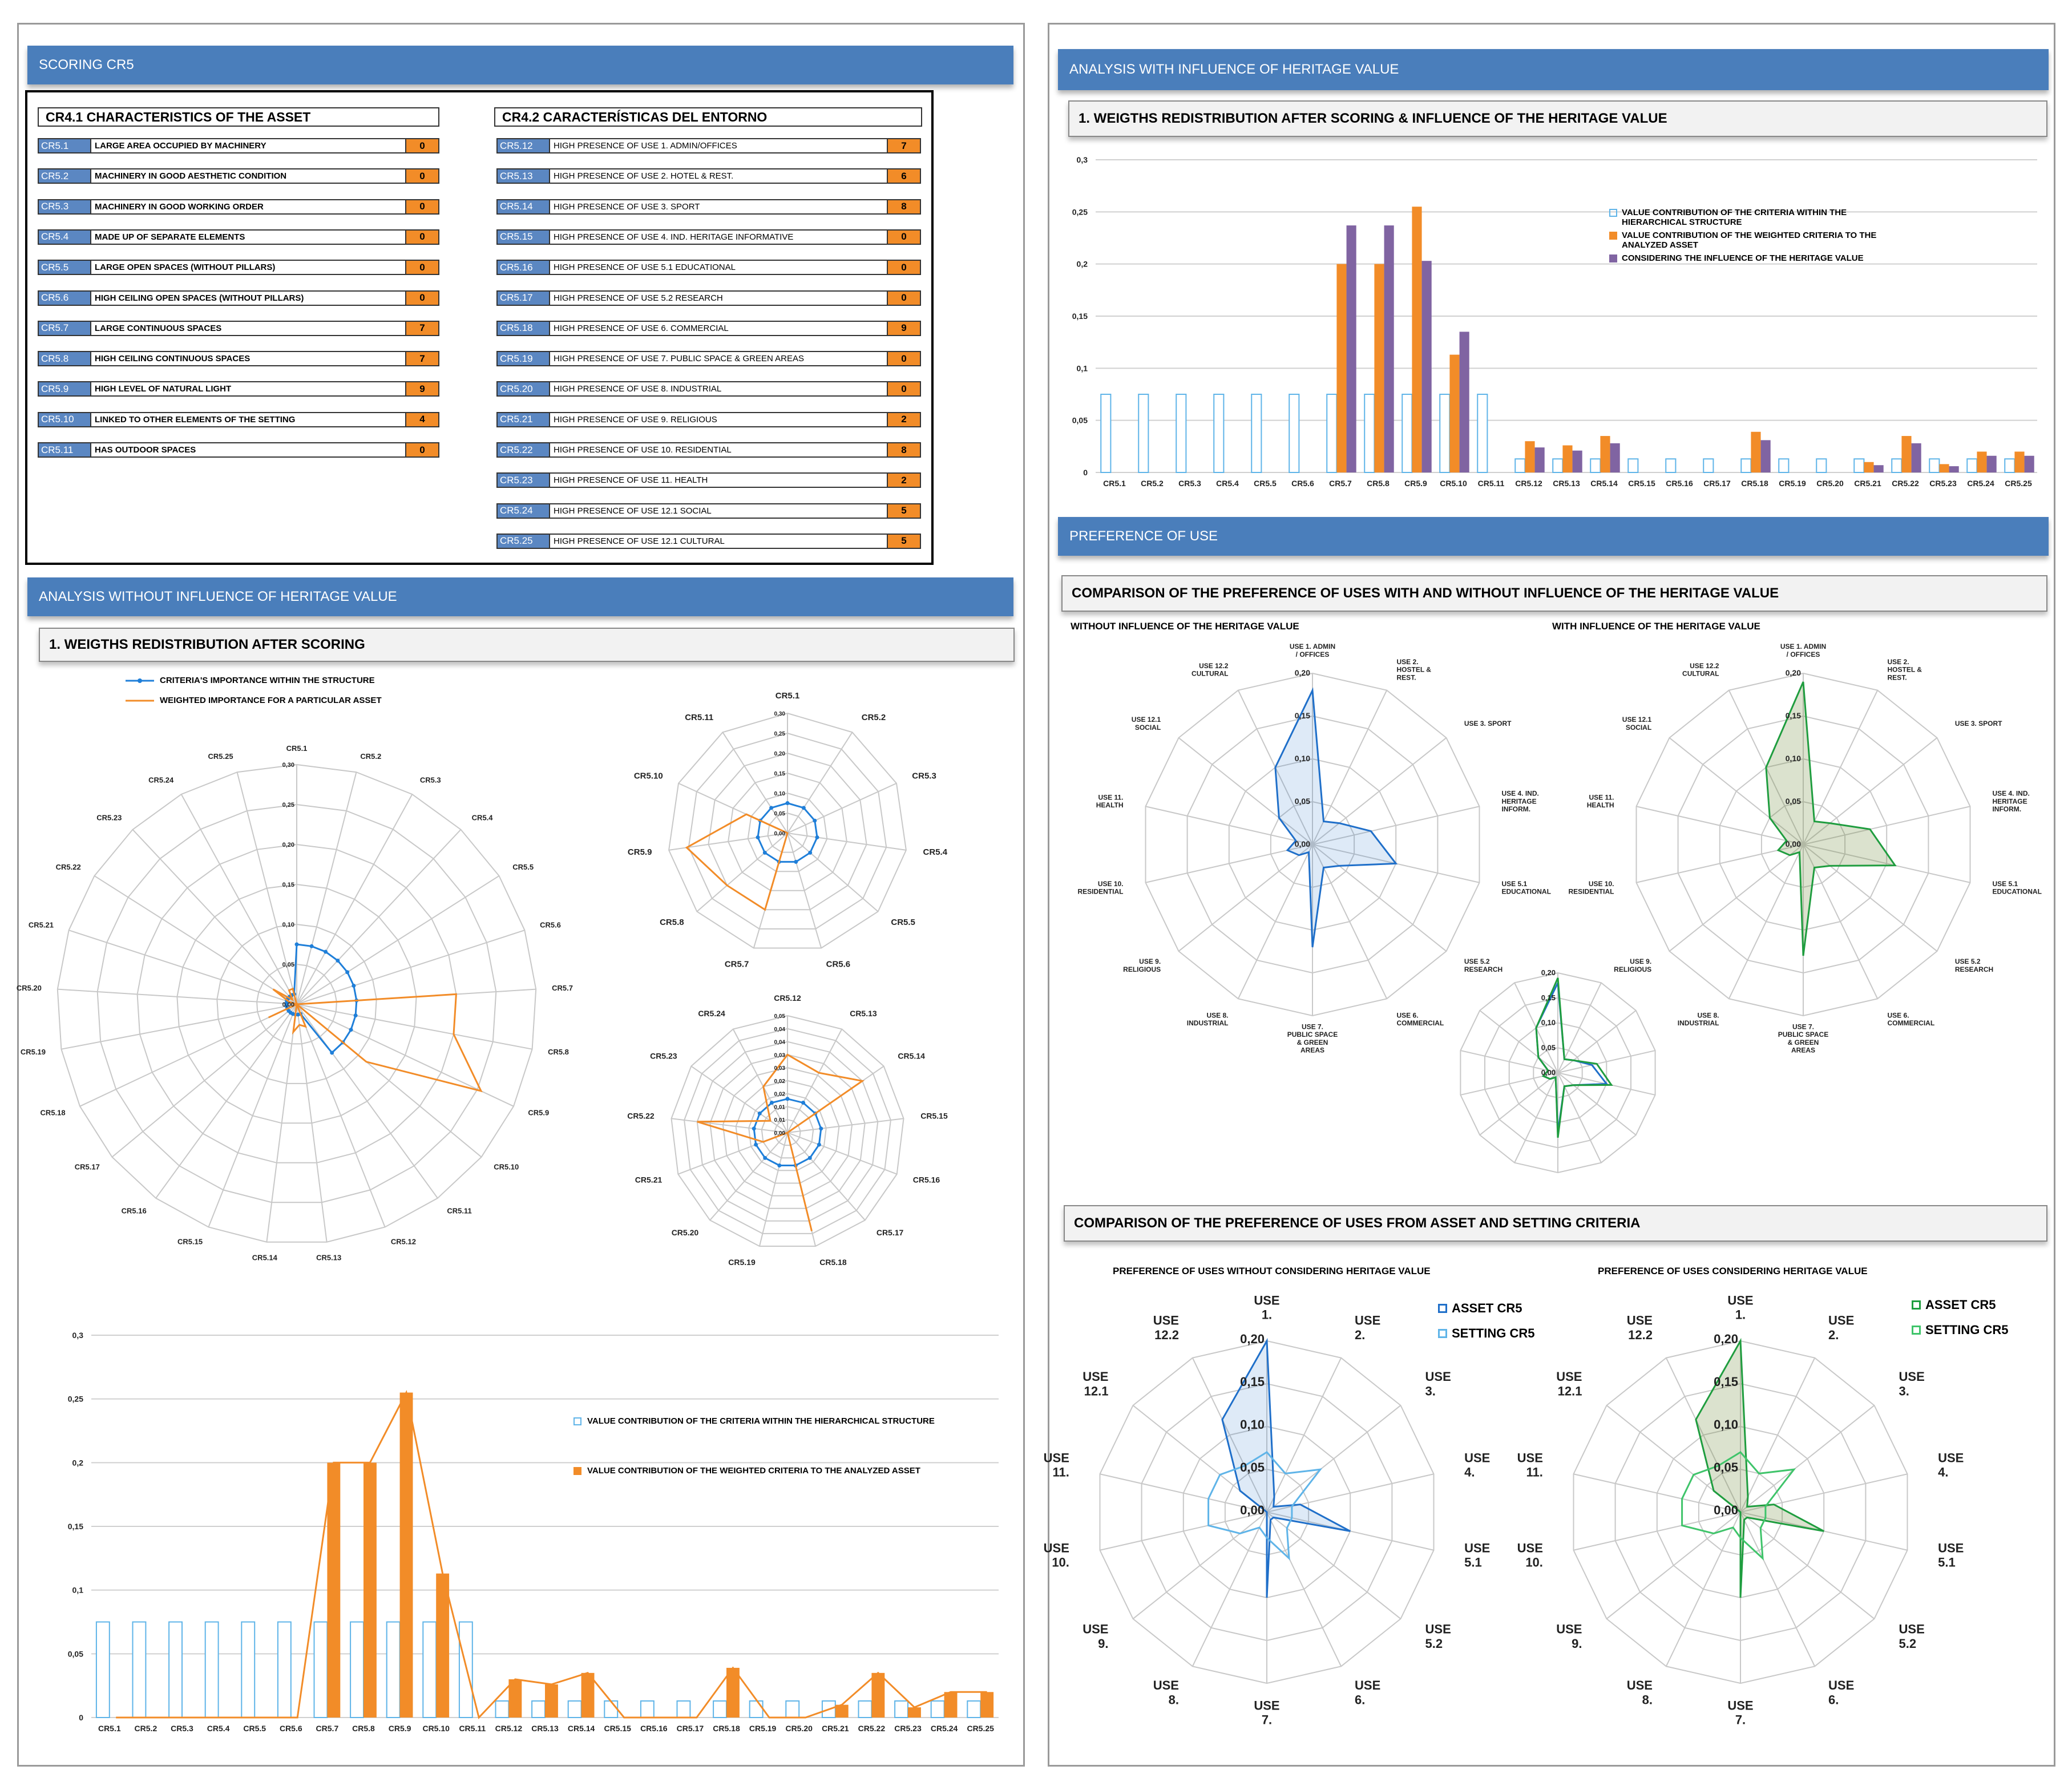 This screenshot has width=2072, height=1782. What do you see at coordinates (524, 450) in the screenshot?
I see `criteria-code: CR5.22` at bounding box center [524, 450].